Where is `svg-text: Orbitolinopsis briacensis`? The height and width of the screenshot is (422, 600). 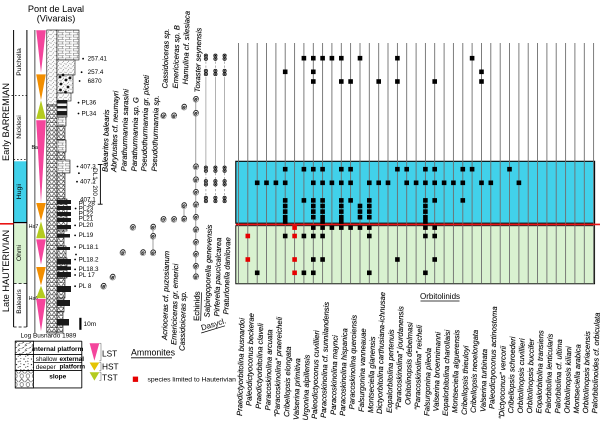 svg-text: Orbitolinopsis briacensis is located at coordinates (586, 372).